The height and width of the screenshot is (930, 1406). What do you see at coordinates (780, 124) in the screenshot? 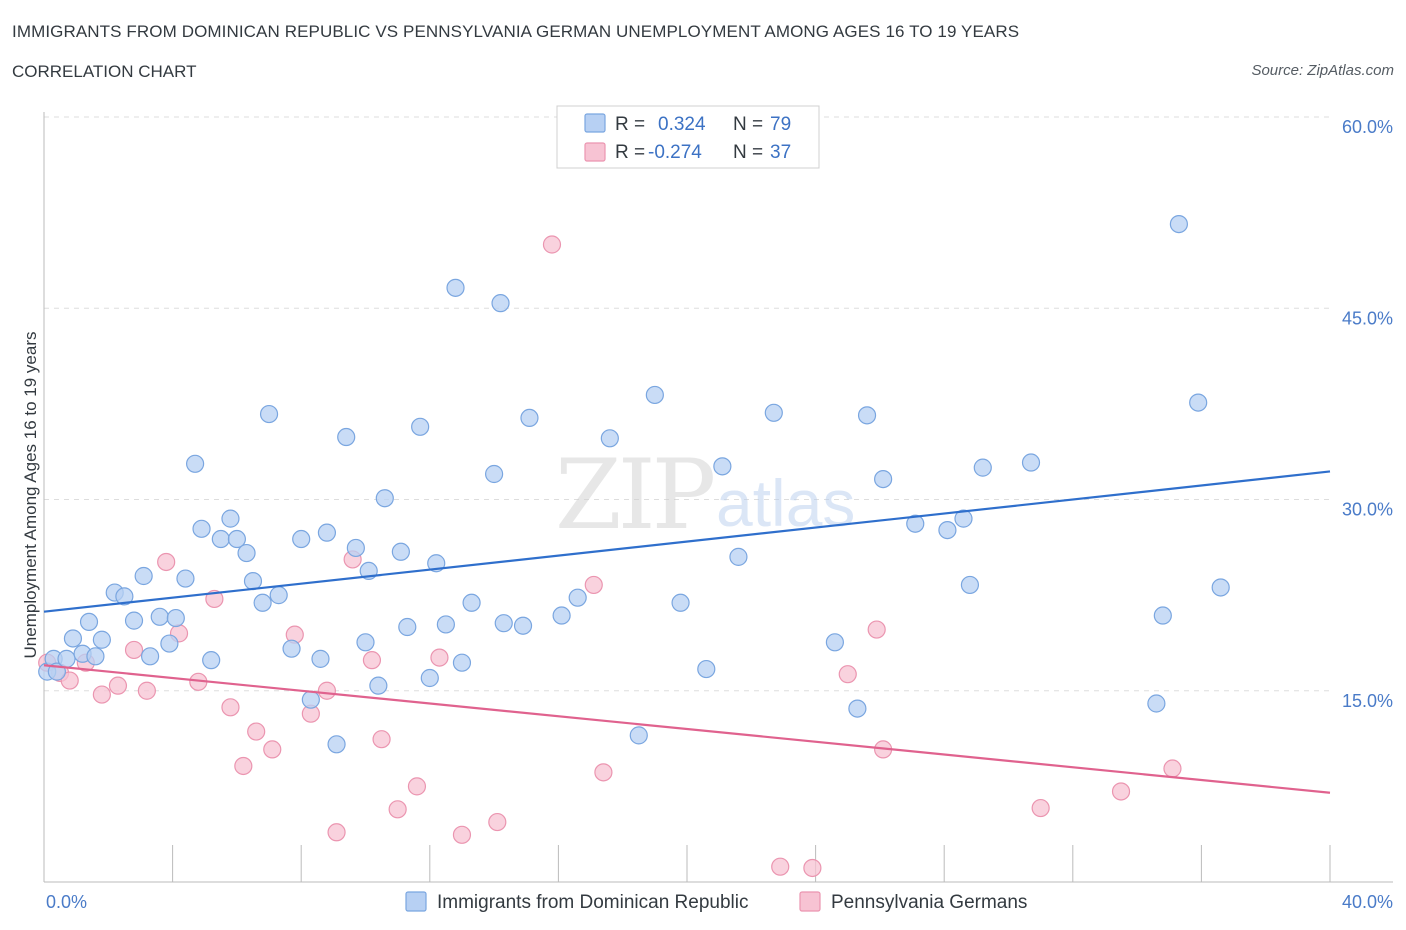
I see `legend-n-value-1: 79` at bounding box center [780, 124].